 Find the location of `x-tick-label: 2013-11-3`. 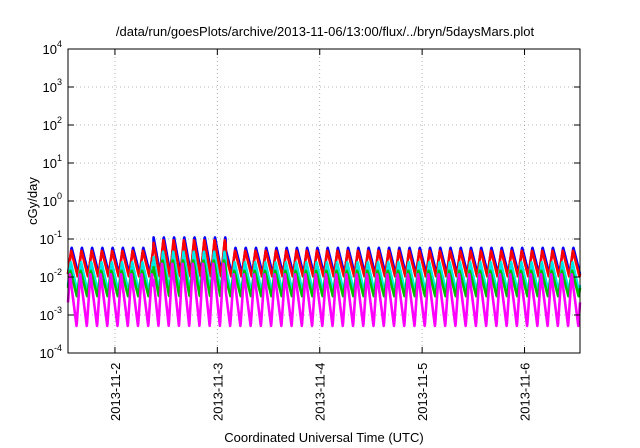

x-tick-label: 2013-11-3 is located at coordinates (217, 392).